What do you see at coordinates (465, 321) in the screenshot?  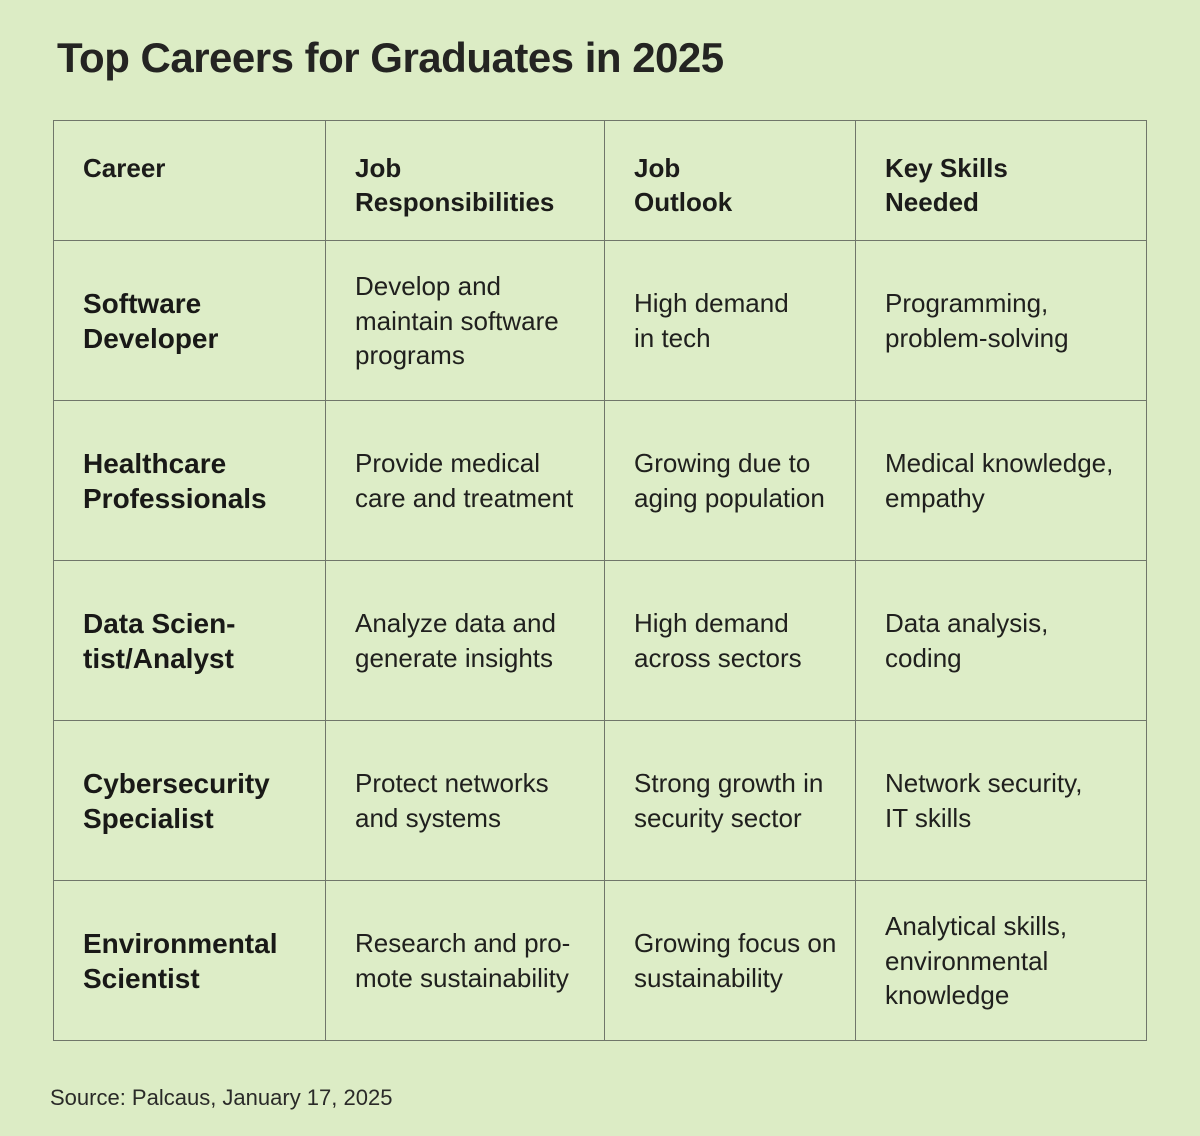 I see `cell-responsibilities: Develop and maintain software programs` at bounding box center [465, 321].